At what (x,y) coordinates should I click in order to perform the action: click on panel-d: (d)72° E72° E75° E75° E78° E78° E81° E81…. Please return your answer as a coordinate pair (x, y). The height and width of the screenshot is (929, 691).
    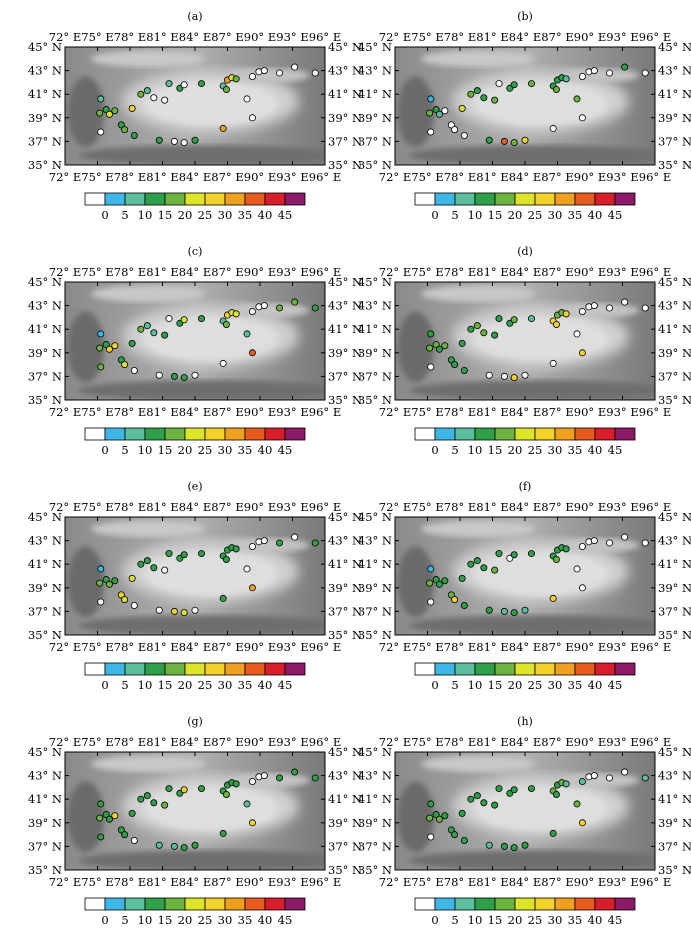
    Looking at the image, I should click on (524, 351).